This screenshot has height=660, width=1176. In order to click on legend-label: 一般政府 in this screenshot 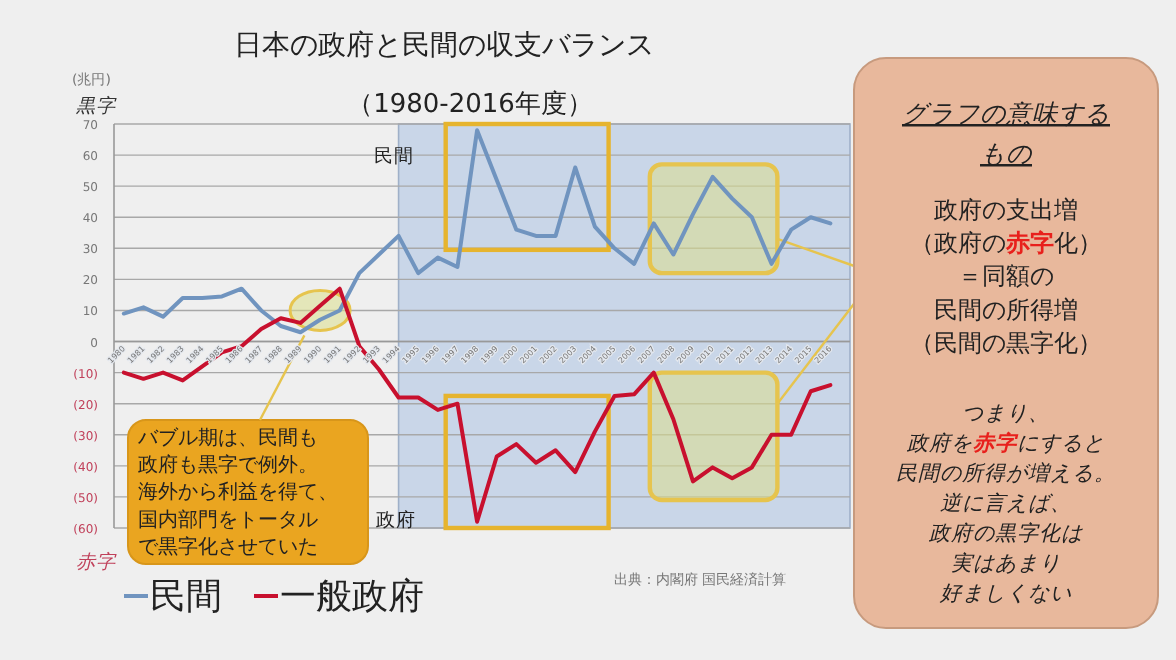, I will do `click(352, 597)`.